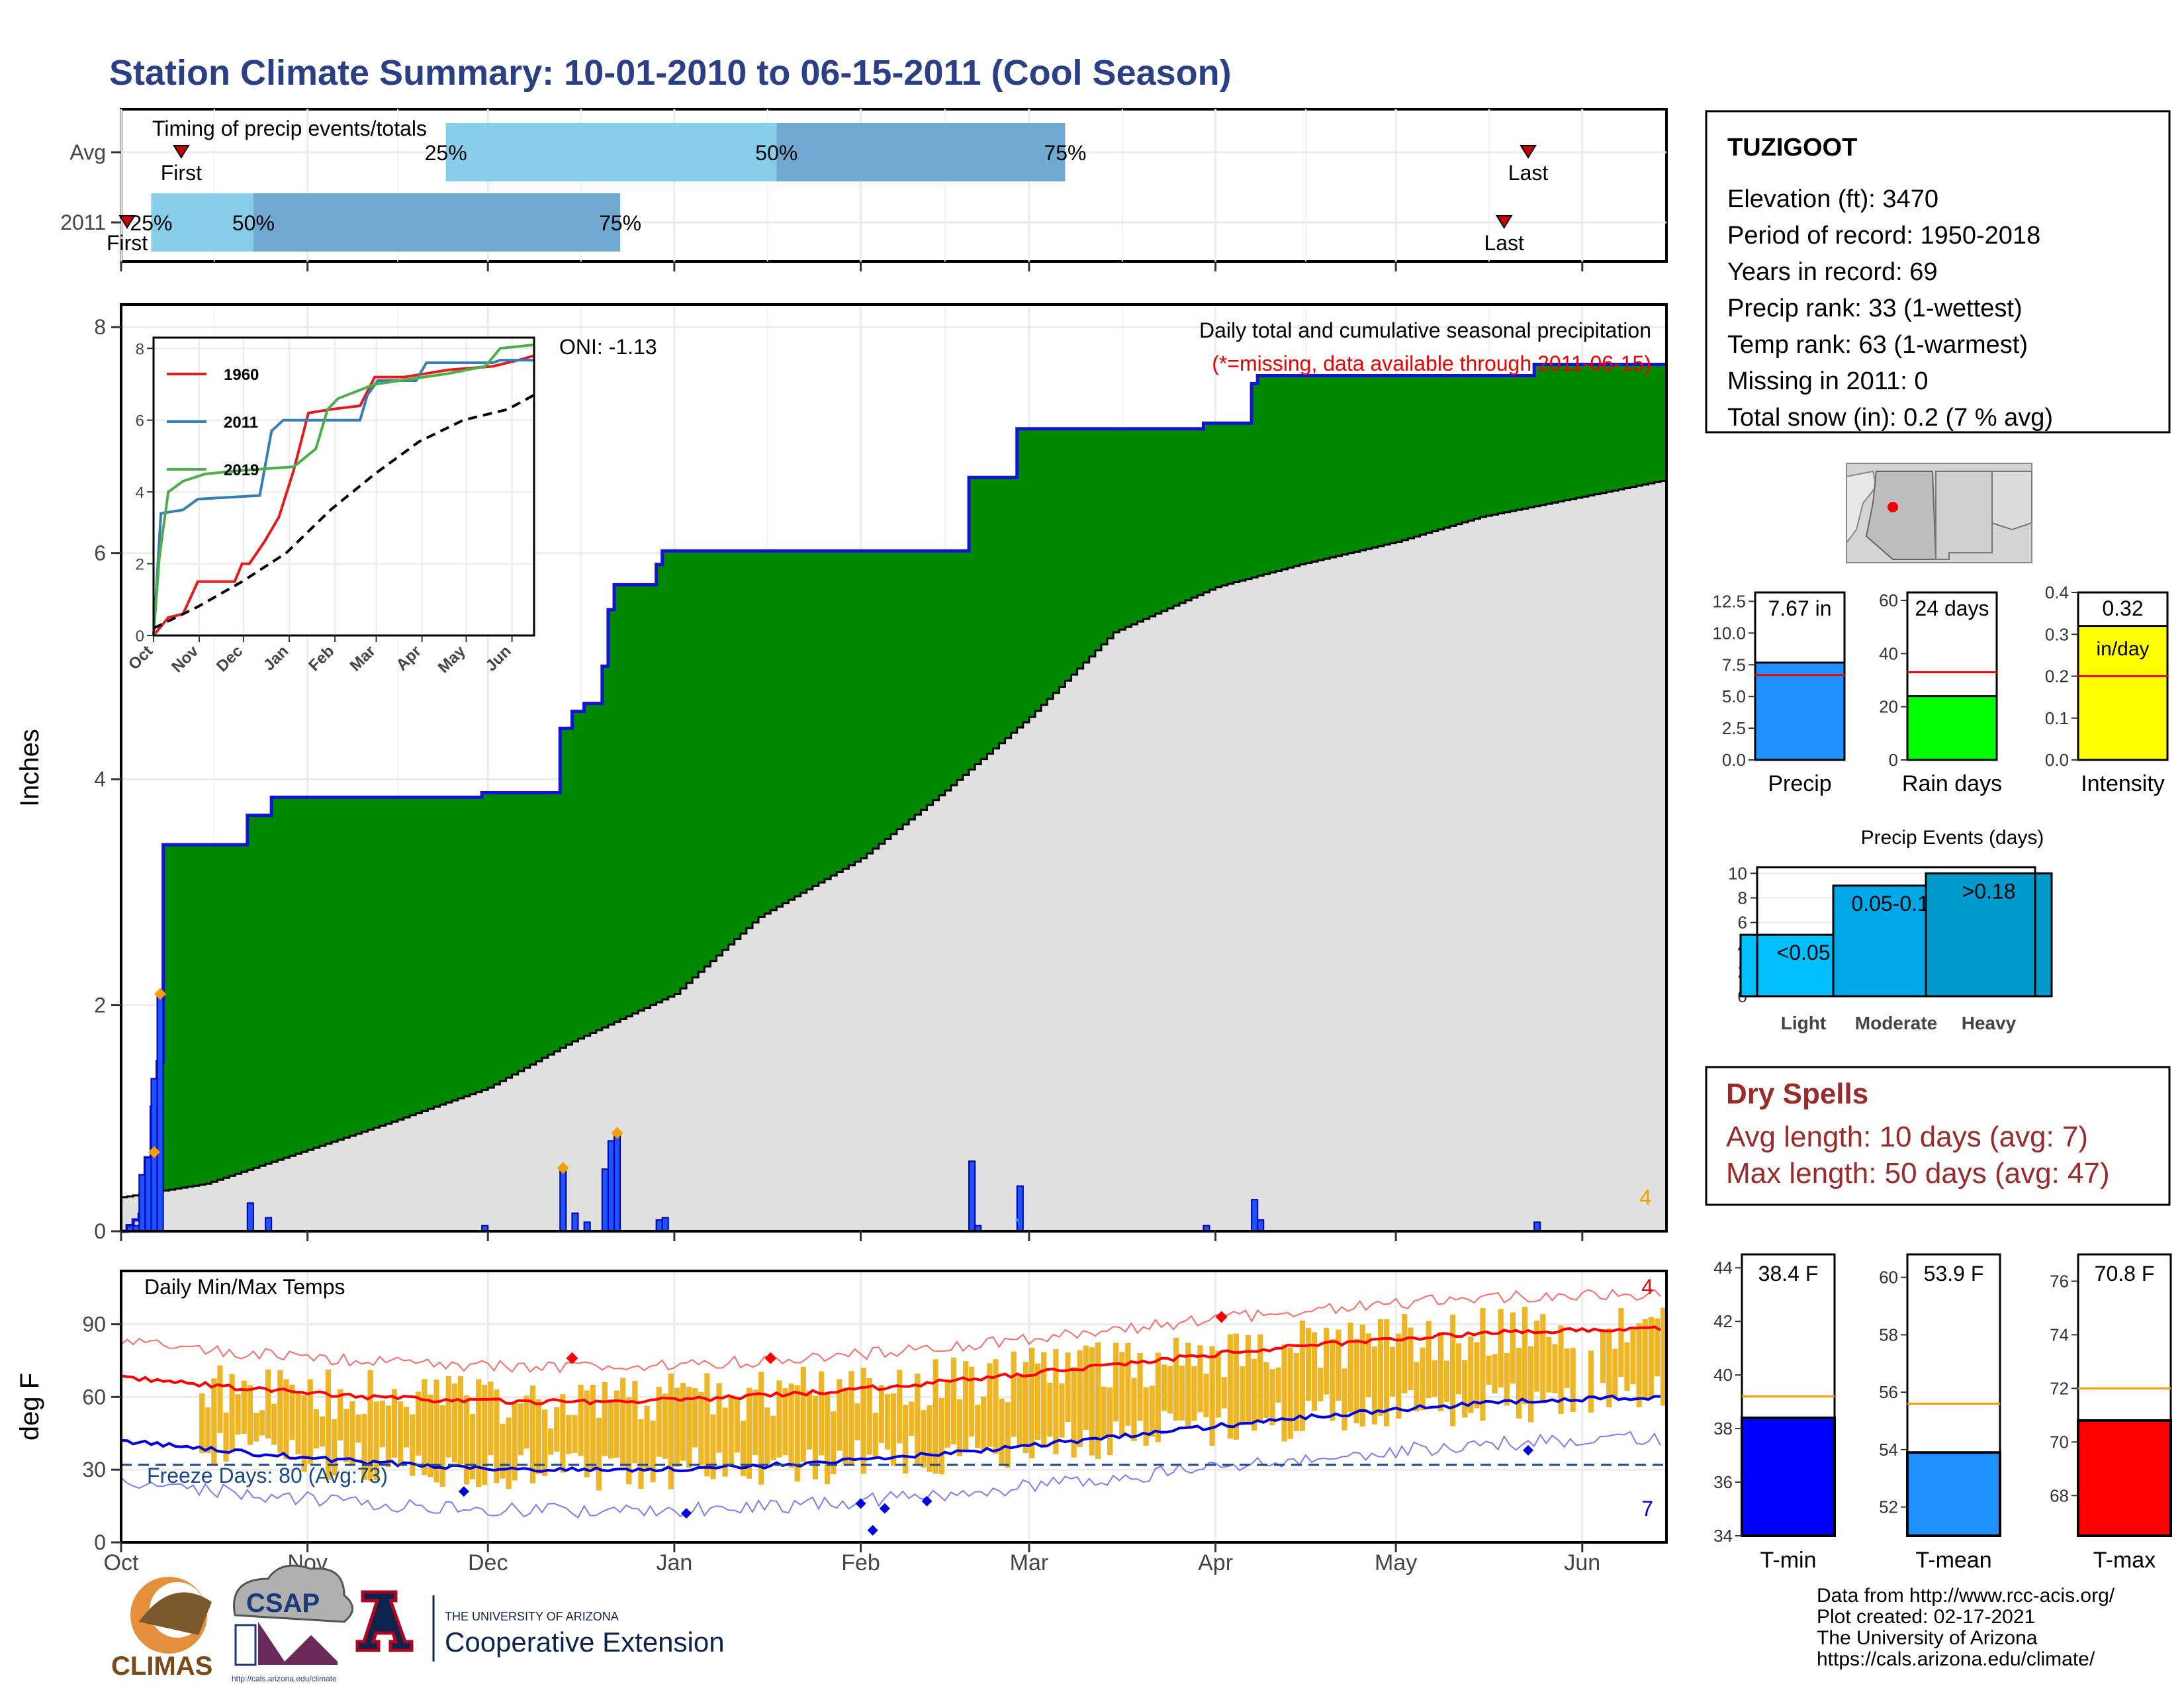  What do you see at coordinates (181, 152) in the screenshot?
I see `timing-first-marker` at bounding box center [181, 152].